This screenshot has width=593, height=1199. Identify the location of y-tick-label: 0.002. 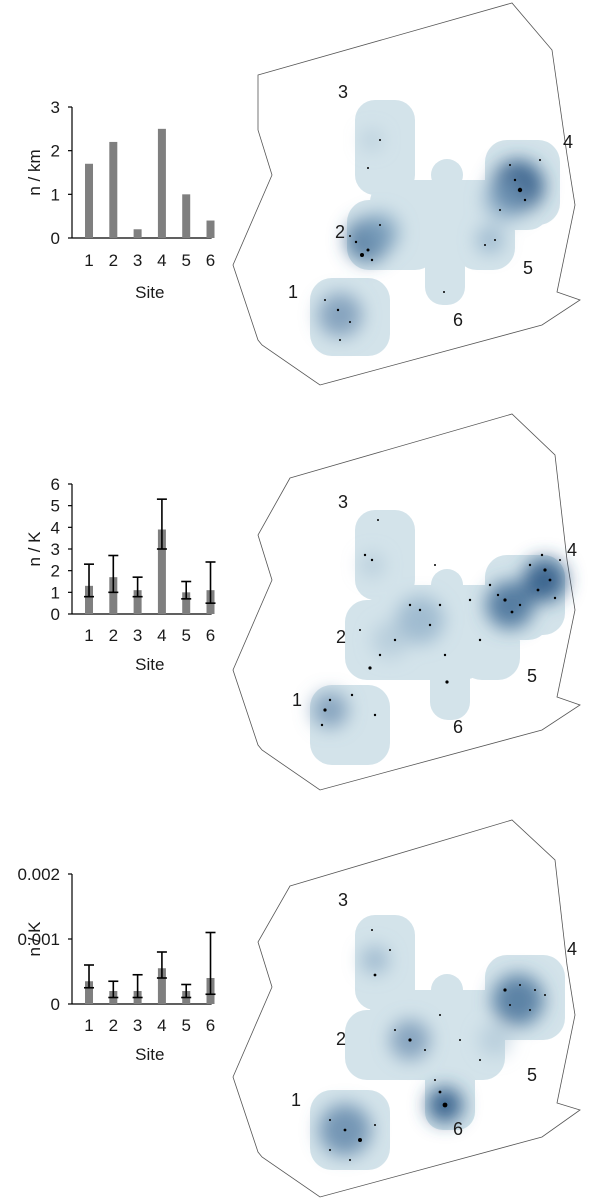
(38, 874).